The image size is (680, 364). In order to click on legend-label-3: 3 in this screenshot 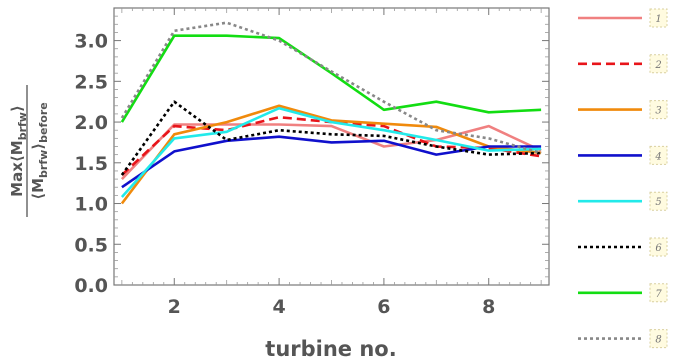, I will do `click(658, 111)`.